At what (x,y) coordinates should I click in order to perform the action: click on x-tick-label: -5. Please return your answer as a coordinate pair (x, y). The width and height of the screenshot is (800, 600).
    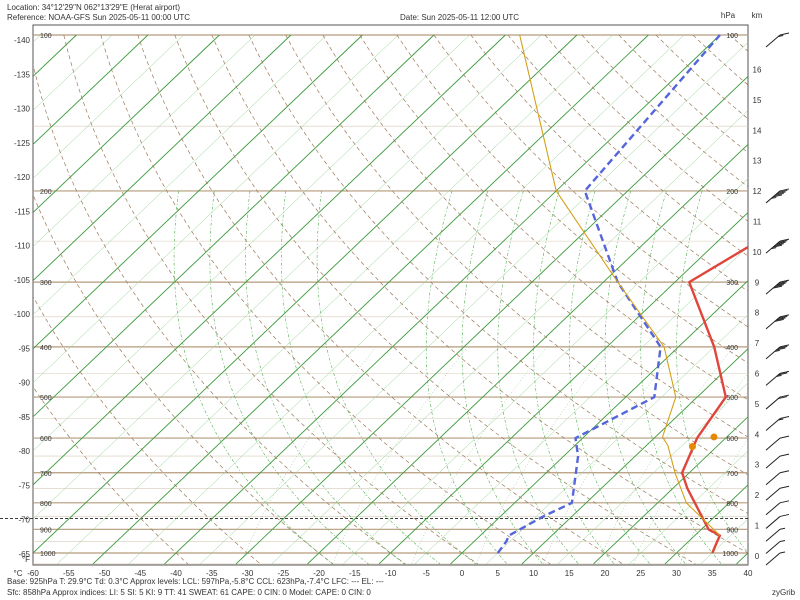
    Looking at the image, I should click on (427, 573).